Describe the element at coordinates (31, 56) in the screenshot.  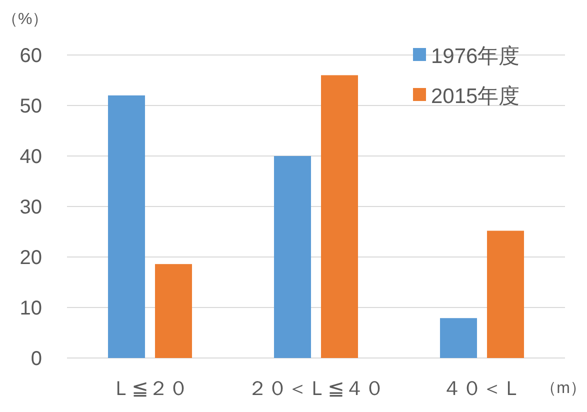
I see `y-tick-label: 60` at that location.